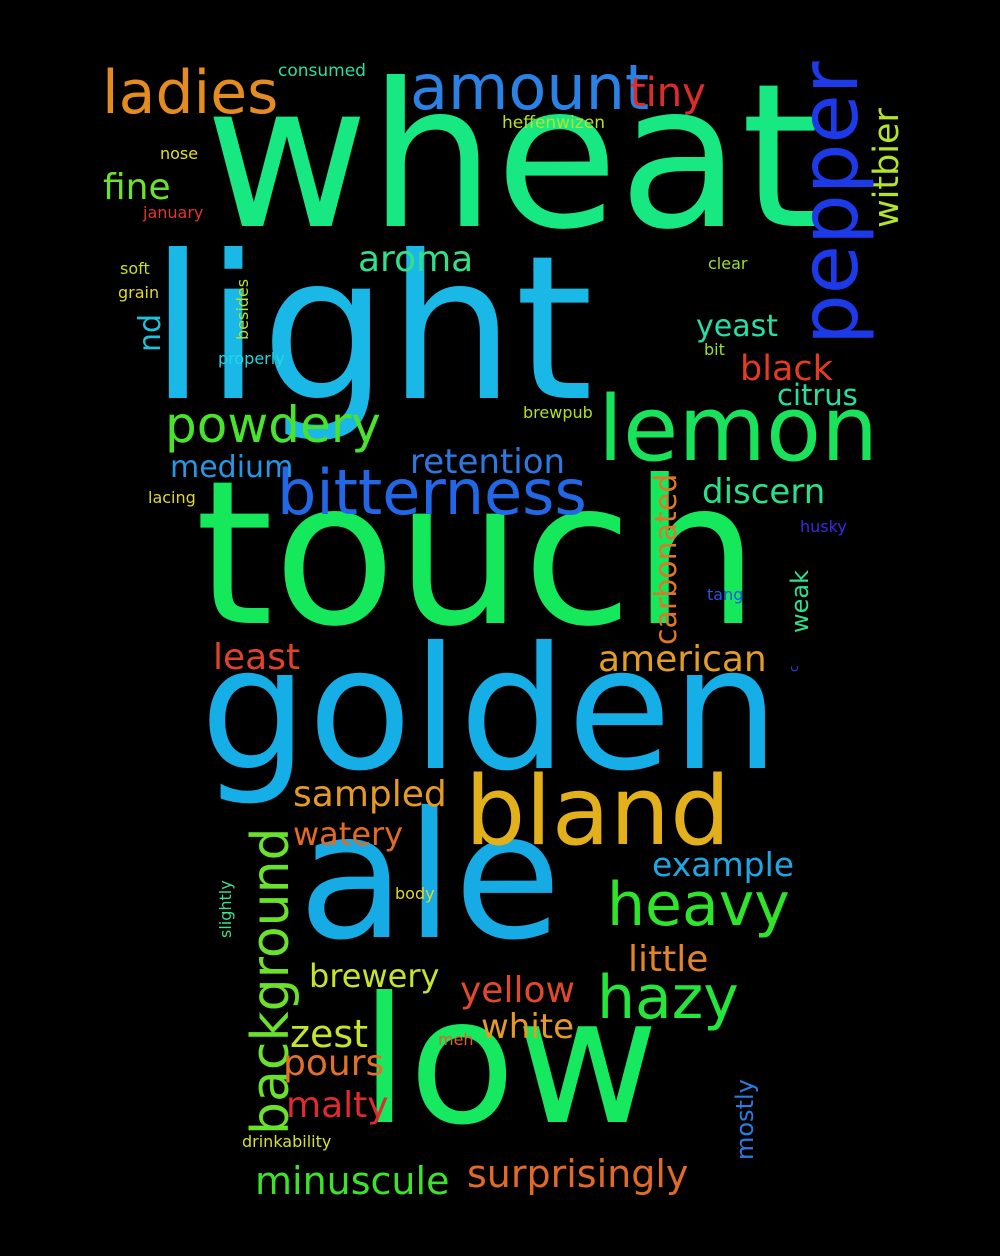 This screenshot has width=1000, height=1256. Describe the element at coordinates (488, 462) in the screenshot. I see `word-retention: retention` at that location.